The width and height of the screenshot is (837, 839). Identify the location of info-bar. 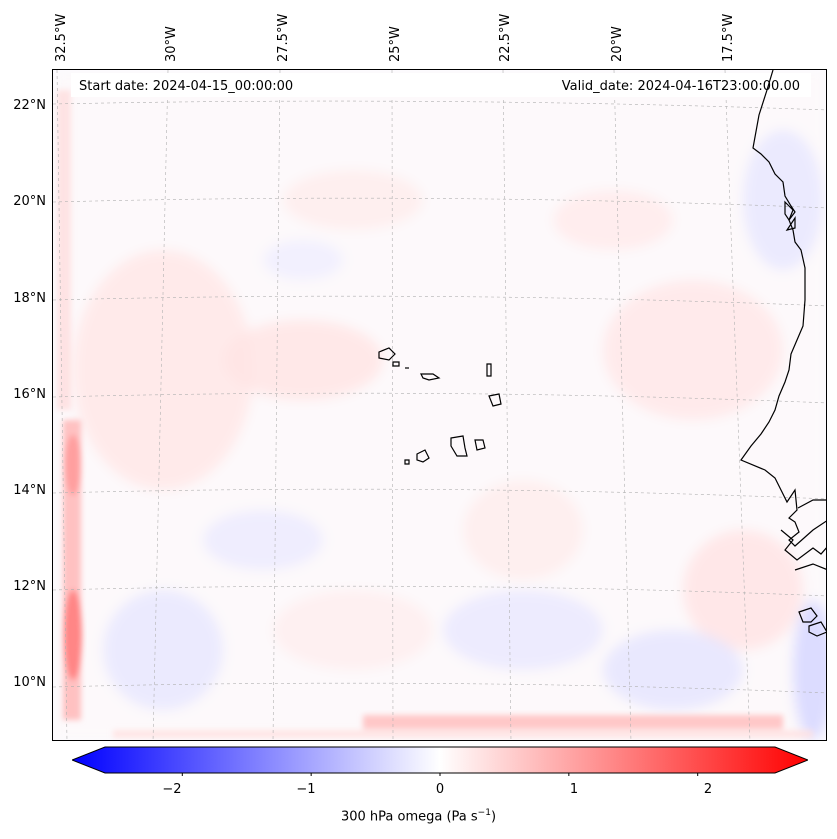
(441, 85).